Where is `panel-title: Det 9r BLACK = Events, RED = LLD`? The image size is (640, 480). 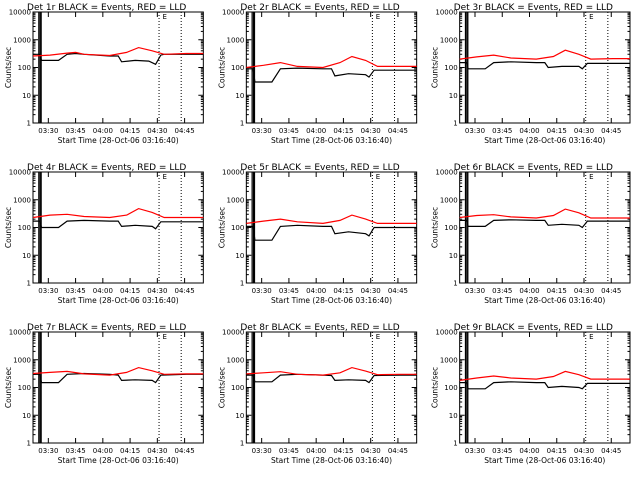
panel-title: Det 9r BLACK = Events, RED = LLD is located at coordinates (533, 328).